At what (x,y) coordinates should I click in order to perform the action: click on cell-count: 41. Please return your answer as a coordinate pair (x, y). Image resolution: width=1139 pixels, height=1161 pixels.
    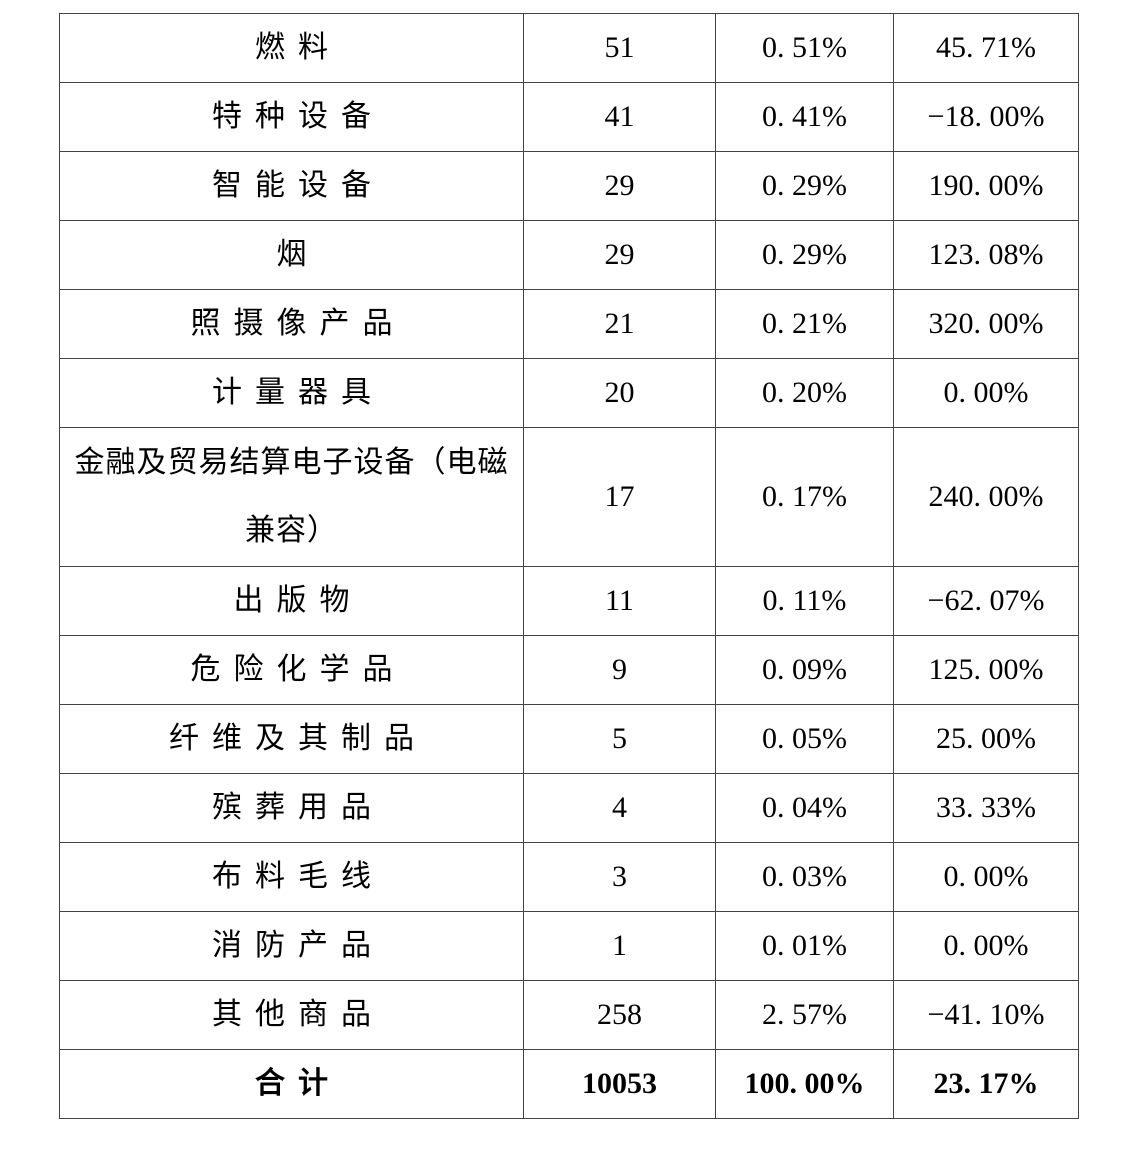
    Looking at the image, I should click on (619, 117).